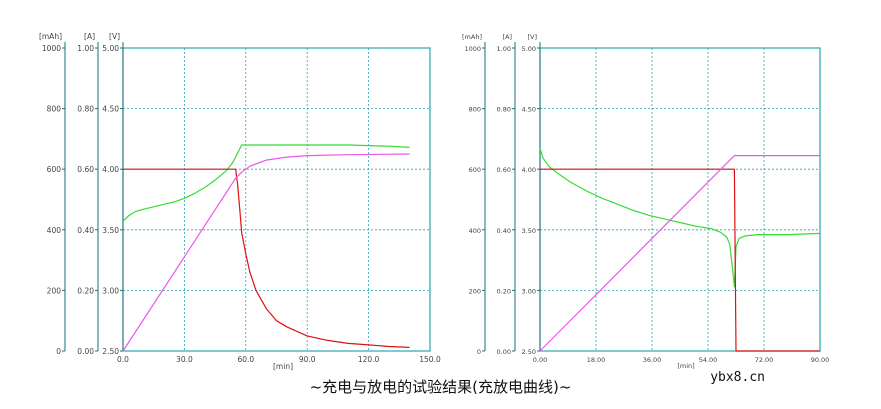  Describe the element at coordinates (54, 290) in the screenshot. I see `chart1-capacity-tick-label: 200` at that location.